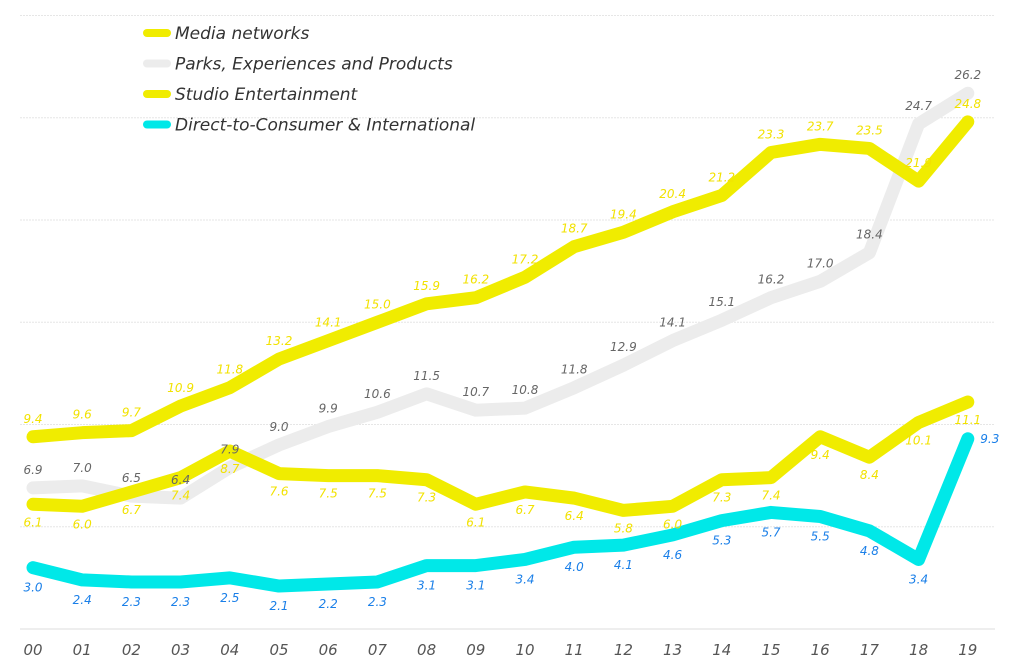 The width and height of the screenshot is (1024, 670). I want to click on data-label: 7.6, so click(278, 492).